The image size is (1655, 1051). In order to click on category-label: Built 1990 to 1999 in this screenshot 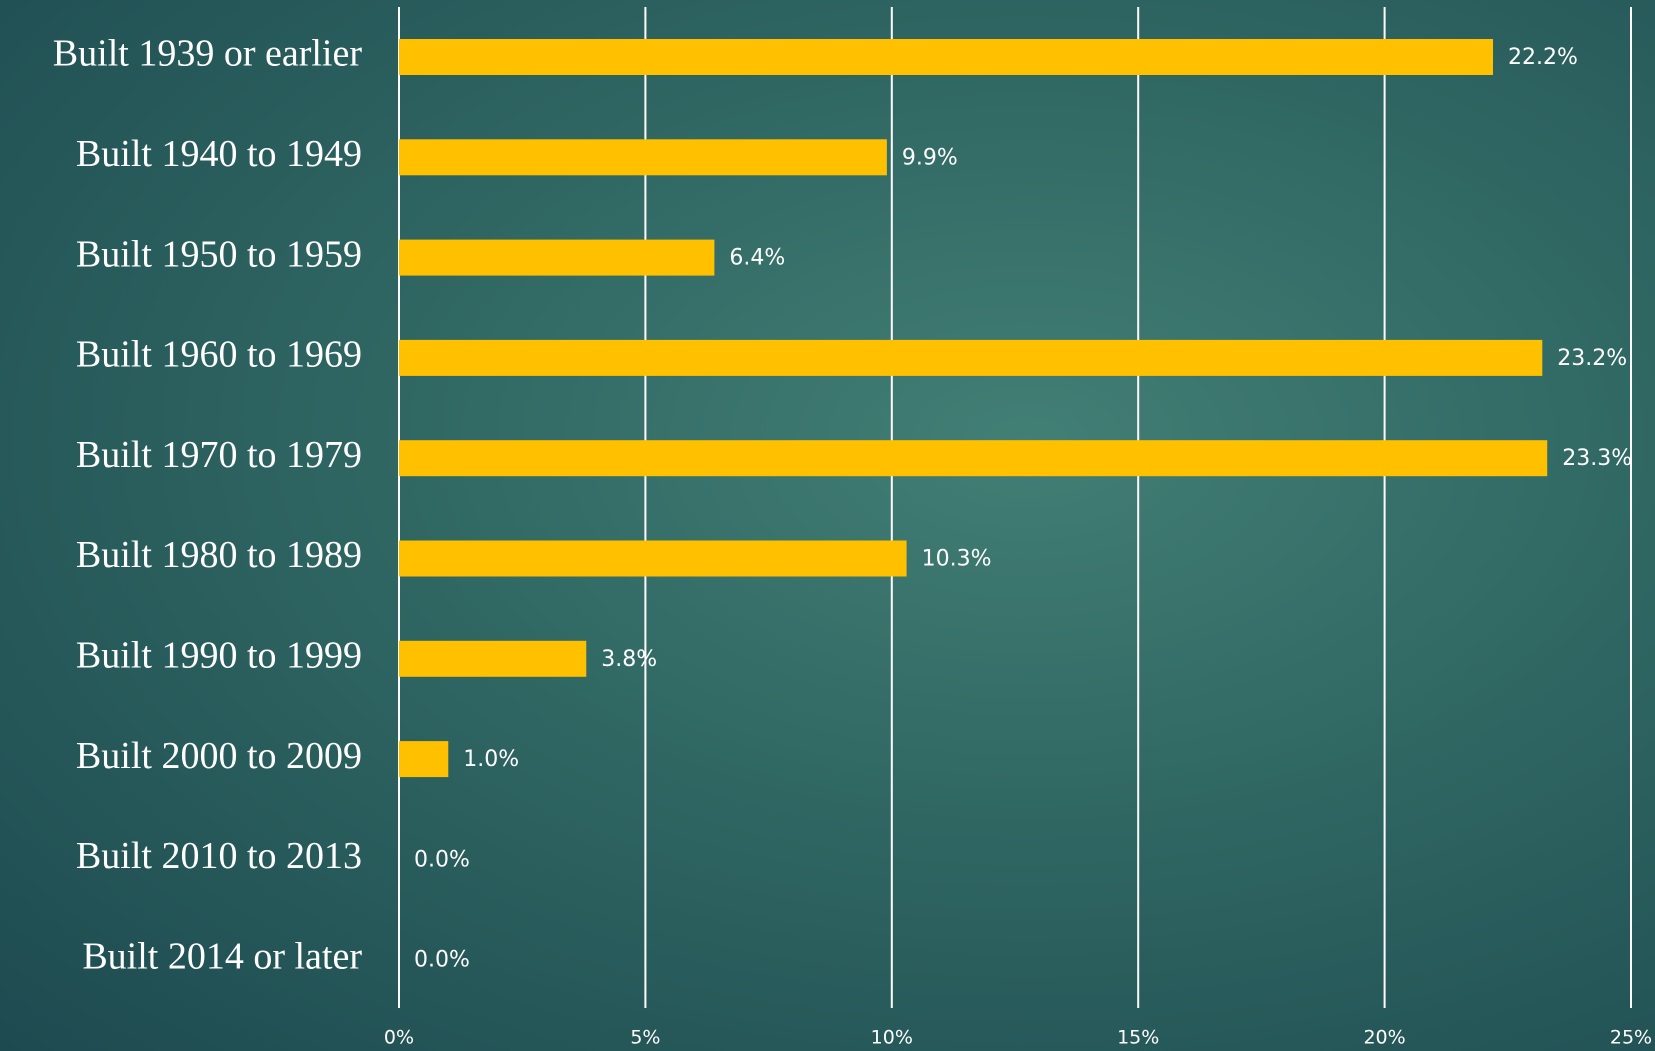, I will do `click(219, 656)`.